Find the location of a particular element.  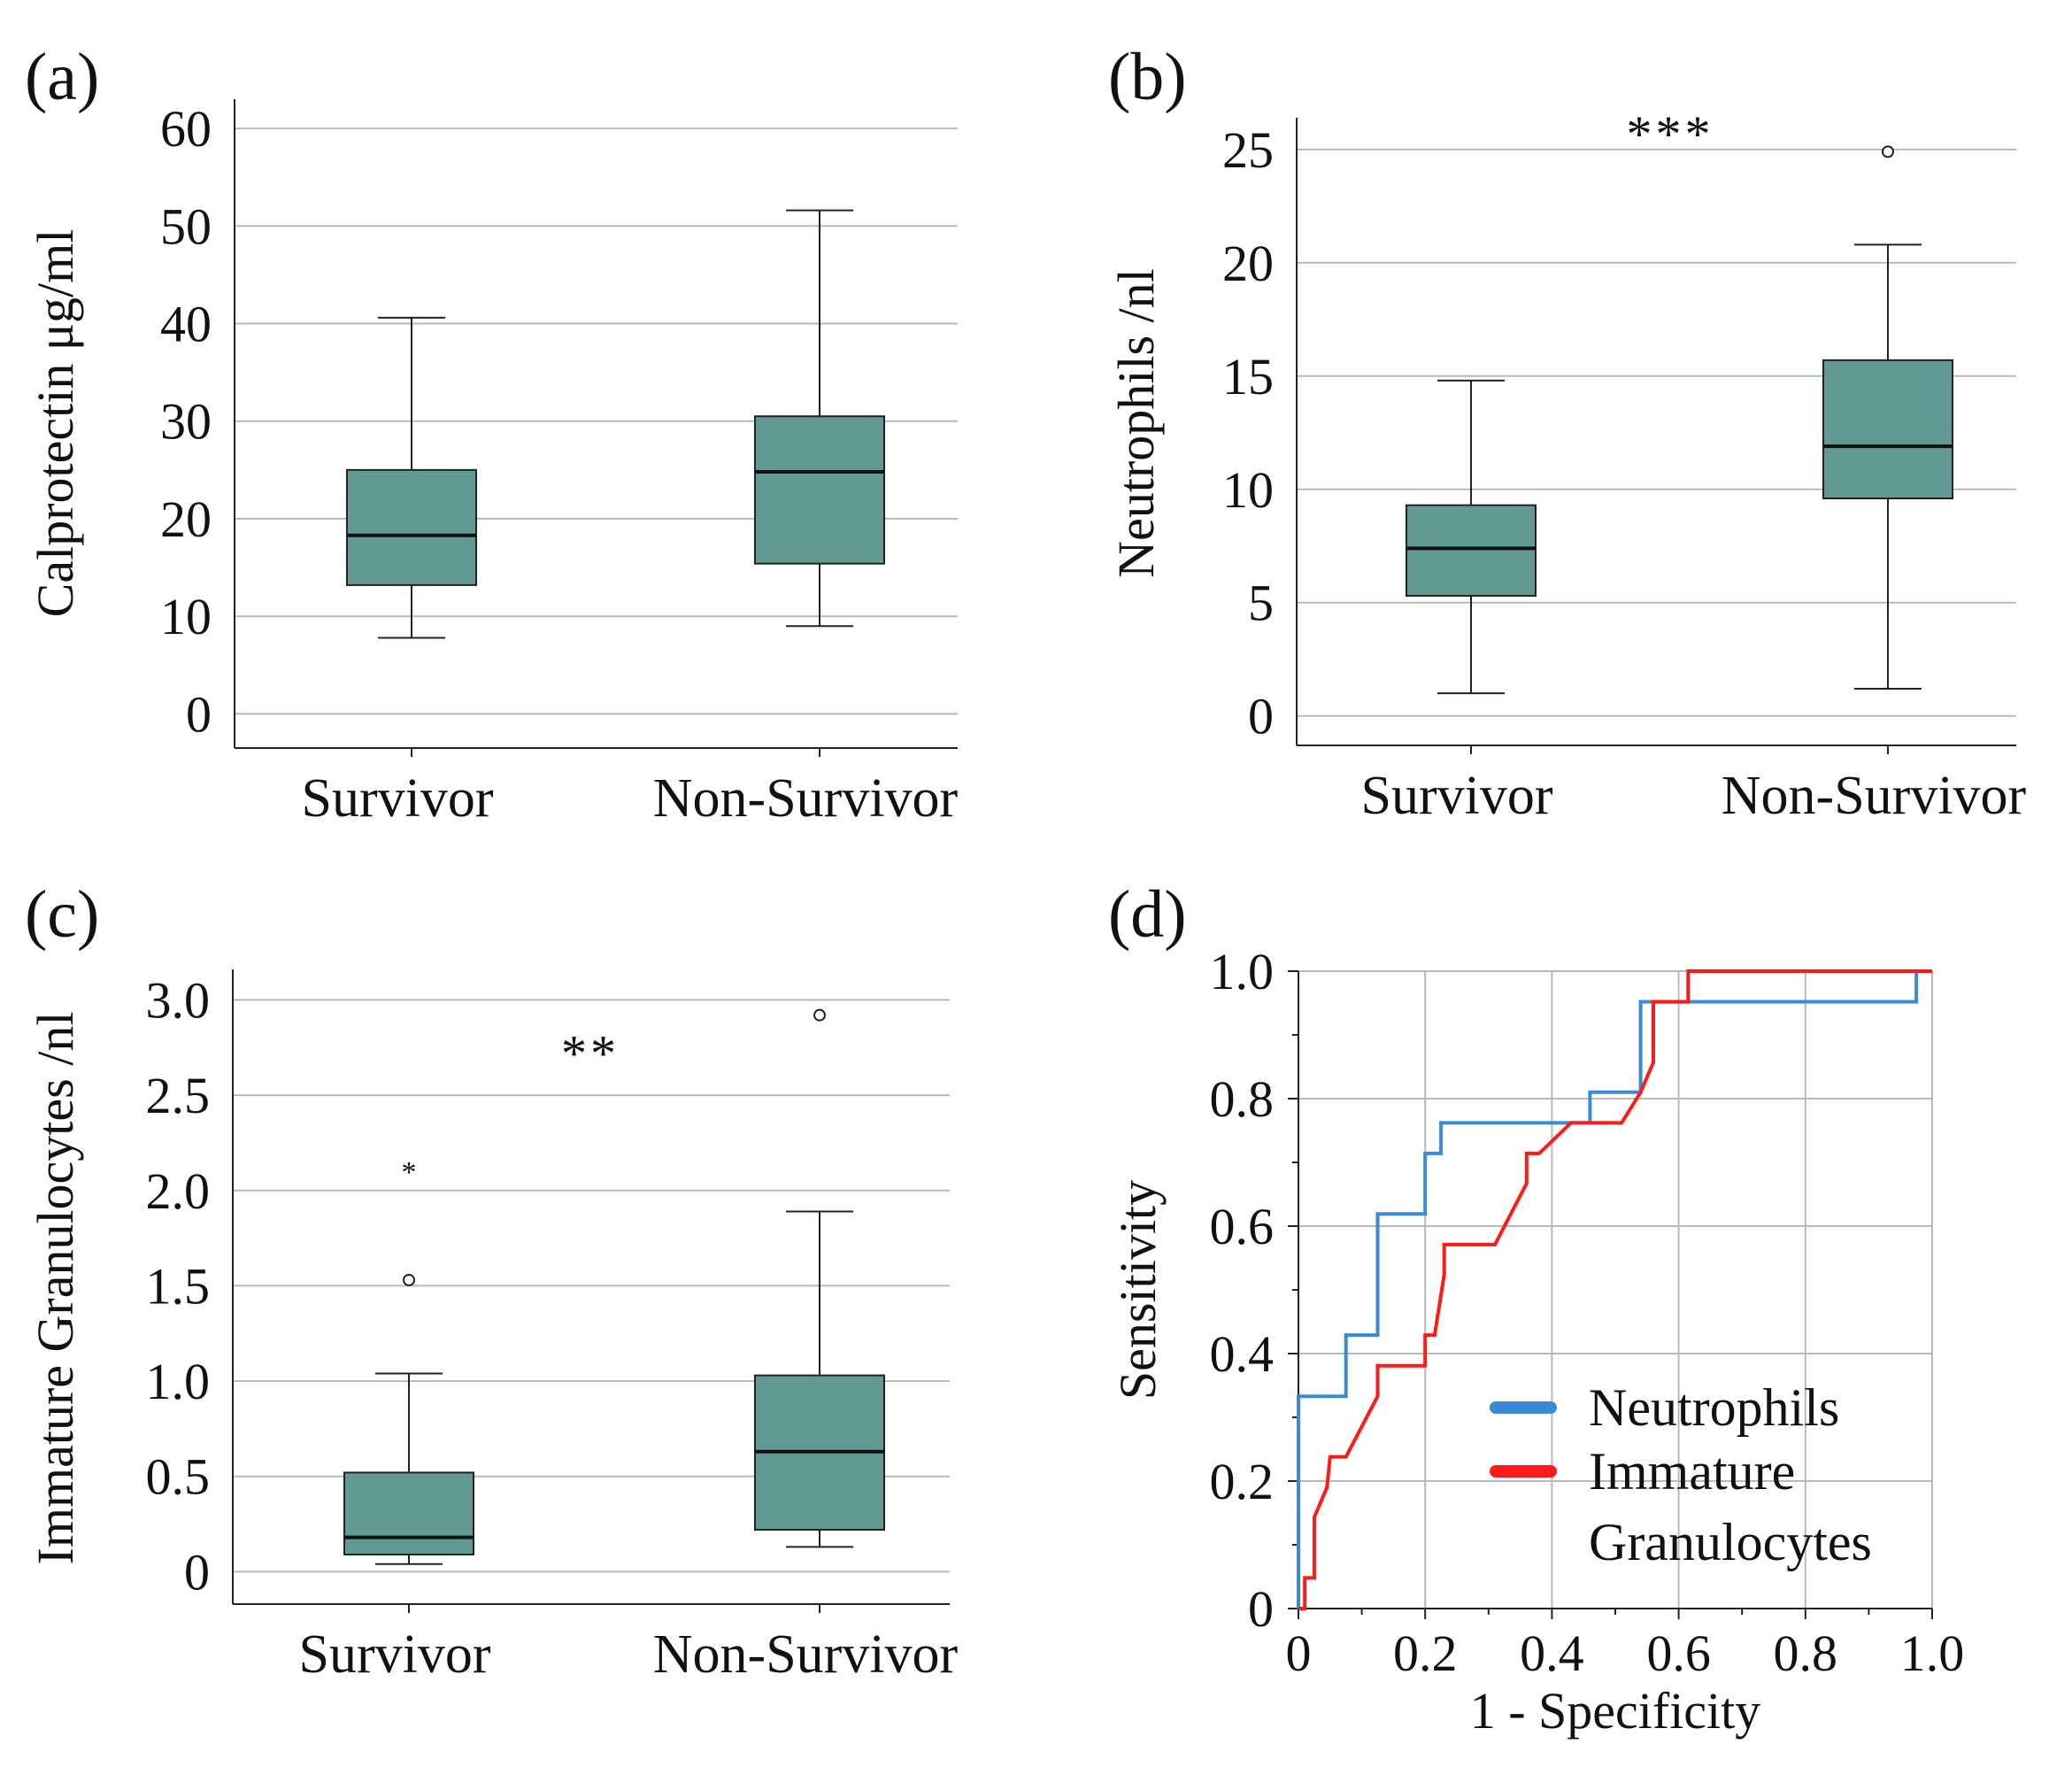

y-tick-label-3: 30 is located at coordinates (186, 422).